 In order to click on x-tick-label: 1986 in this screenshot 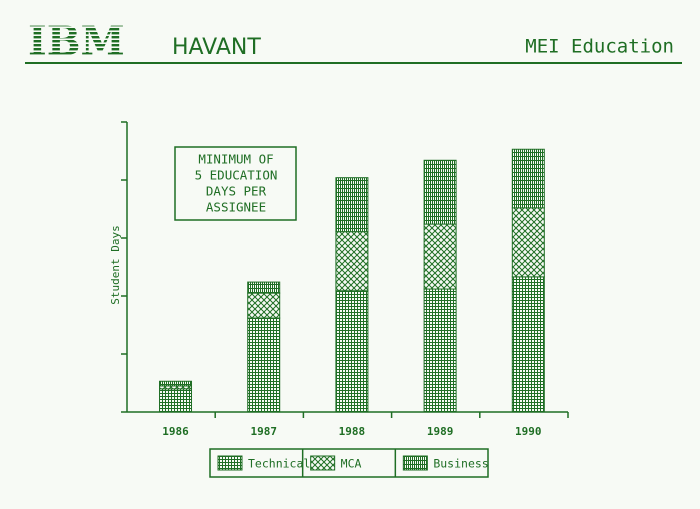, I will do `click(175, 431)`.